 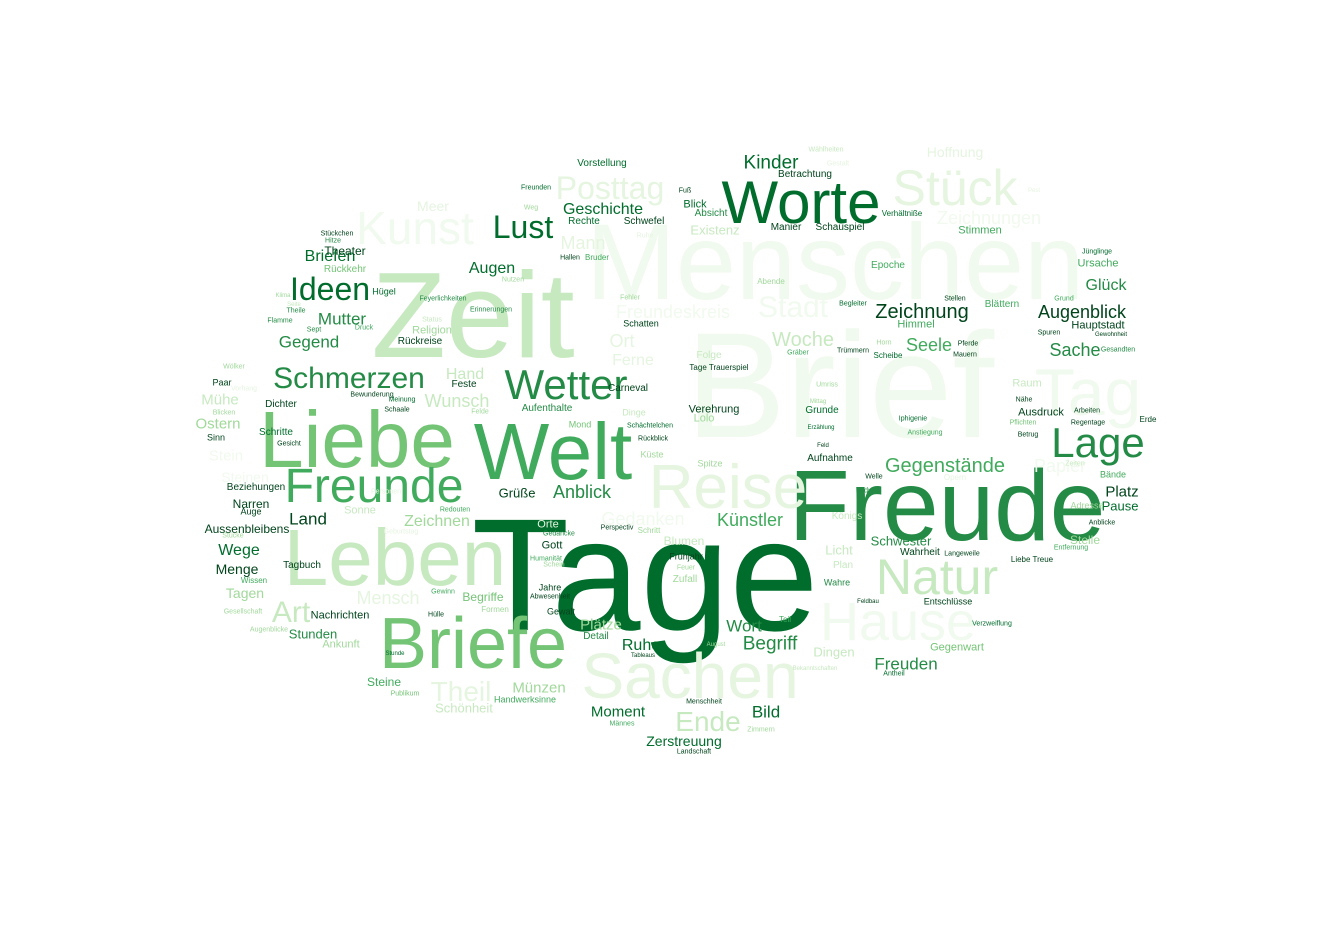 I want to click on cloud-word: Ostern, so click(x=218, y=424).